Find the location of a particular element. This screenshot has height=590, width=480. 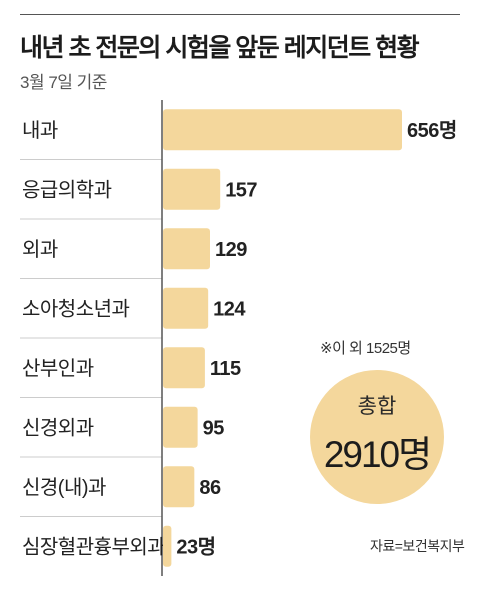

category-label: 신경외과 is located at coordinates (58, 427).